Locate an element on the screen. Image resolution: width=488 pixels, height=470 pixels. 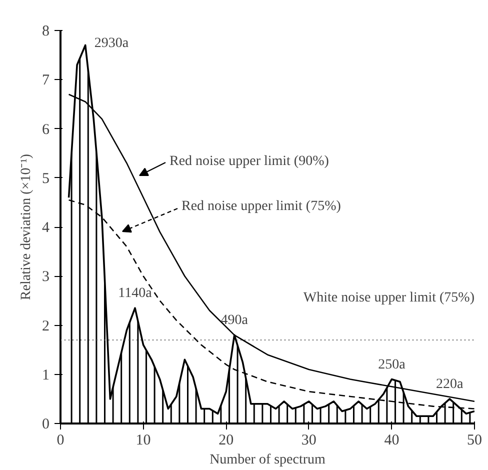
y-tick-label: 7 is located at coordinates (46, 80).